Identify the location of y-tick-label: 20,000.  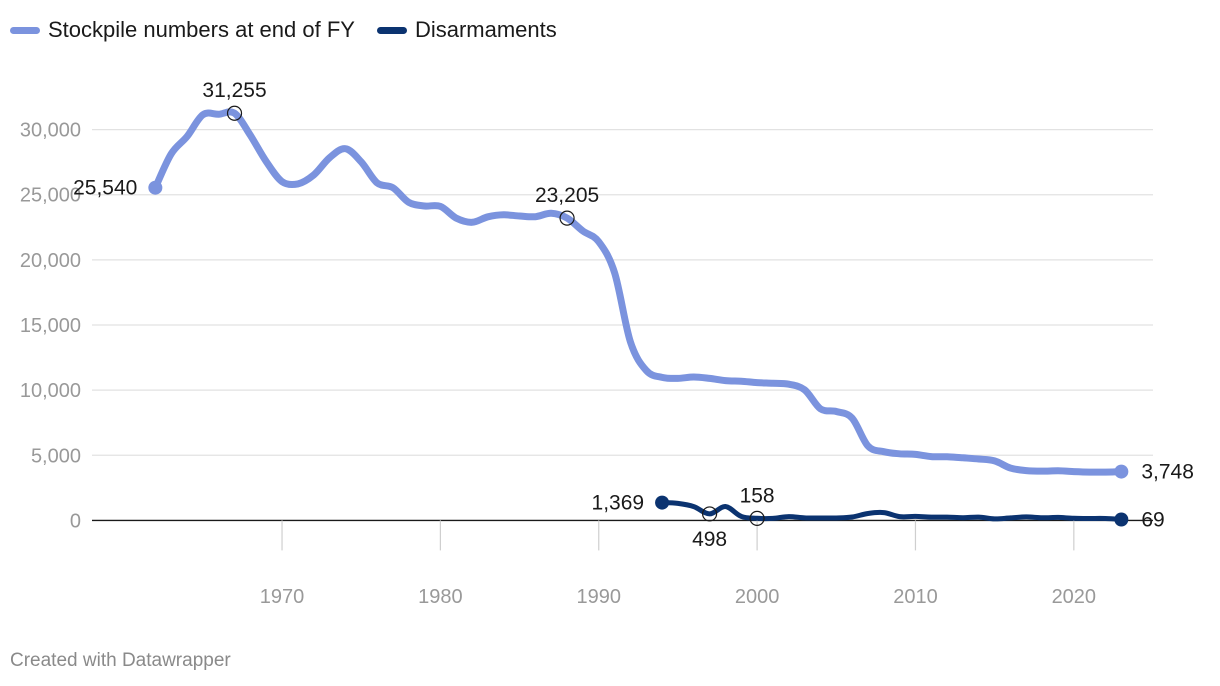
(50, 261).